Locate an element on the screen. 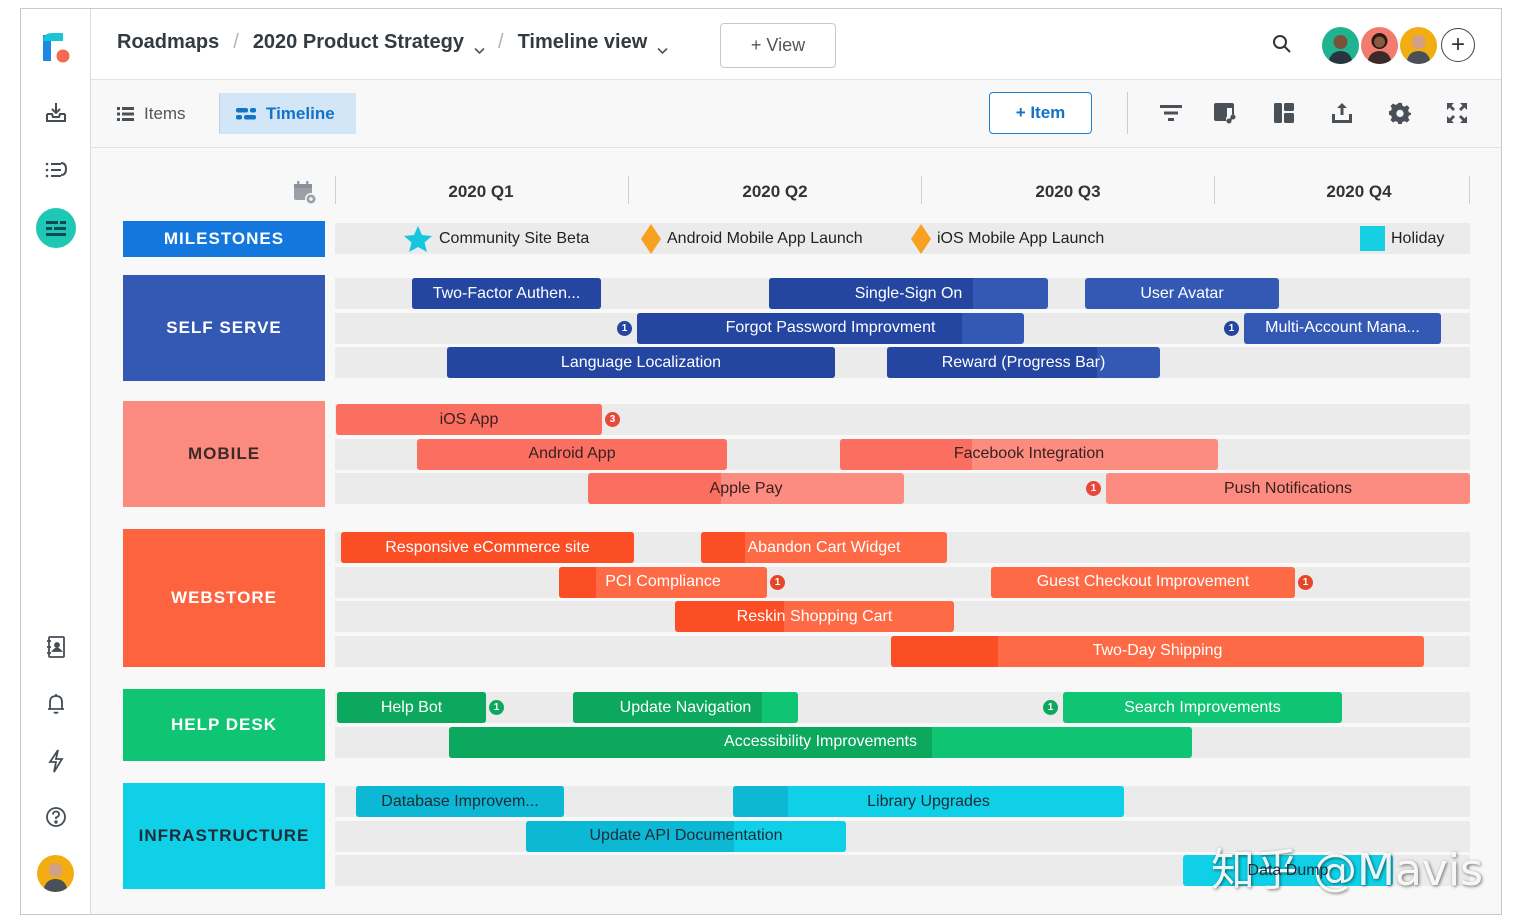 The height and width of the screenshot is (920, 1520). roadmap-item-bar: Accessibility Improvements is located at coordinates (820, 742).